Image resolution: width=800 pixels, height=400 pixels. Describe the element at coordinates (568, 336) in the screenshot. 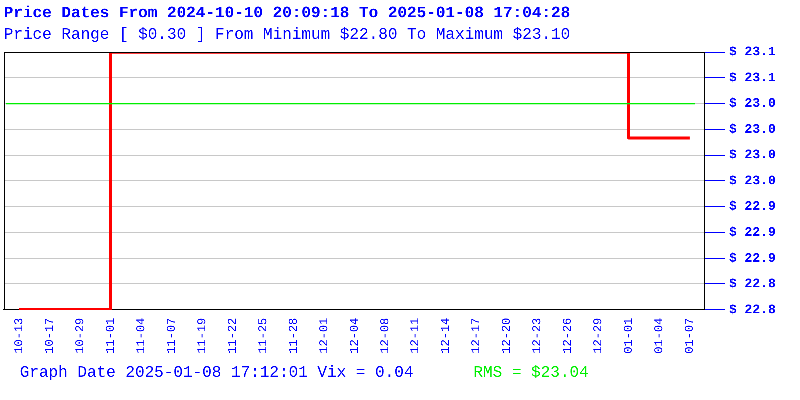

I see `x-tick-label: 12-26` at that location.